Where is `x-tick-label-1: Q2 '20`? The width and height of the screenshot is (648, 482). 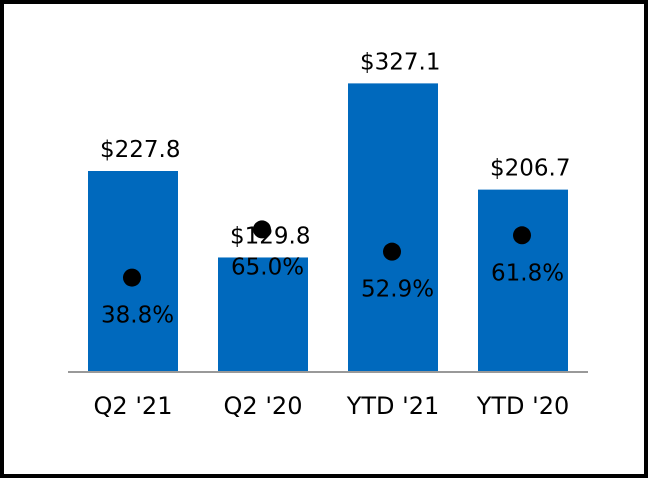
x-tick-label-1: Q2 '20 is located at coordinates (263, 406).